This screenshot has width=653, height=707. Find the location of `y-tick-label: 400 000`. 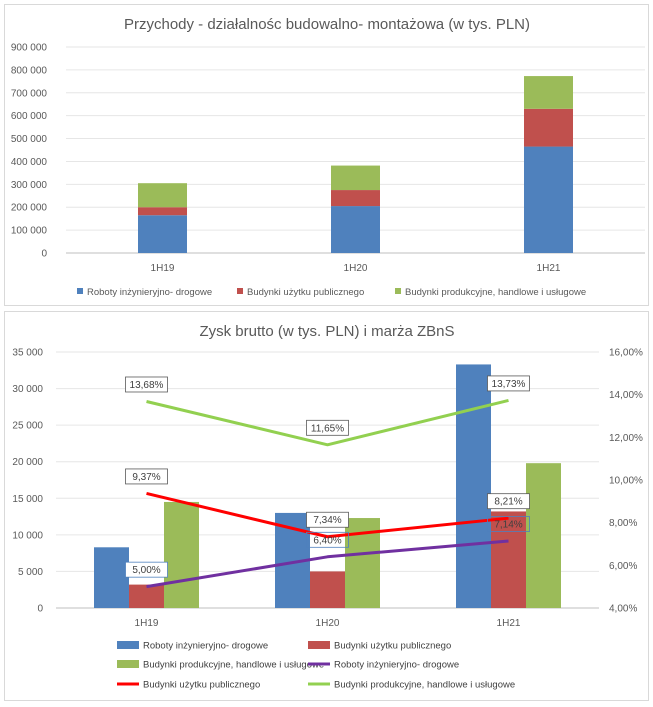

y-tick-label: 400 000 is located at coordinates (29, 162).